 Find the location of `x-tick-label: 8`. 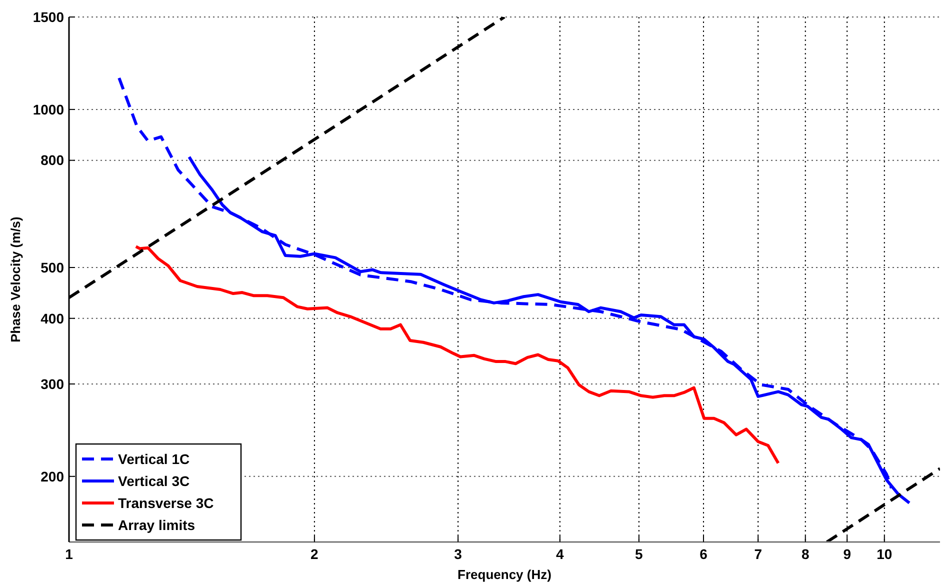

x-tick-label: 8 is located at coordinates (805, 554).